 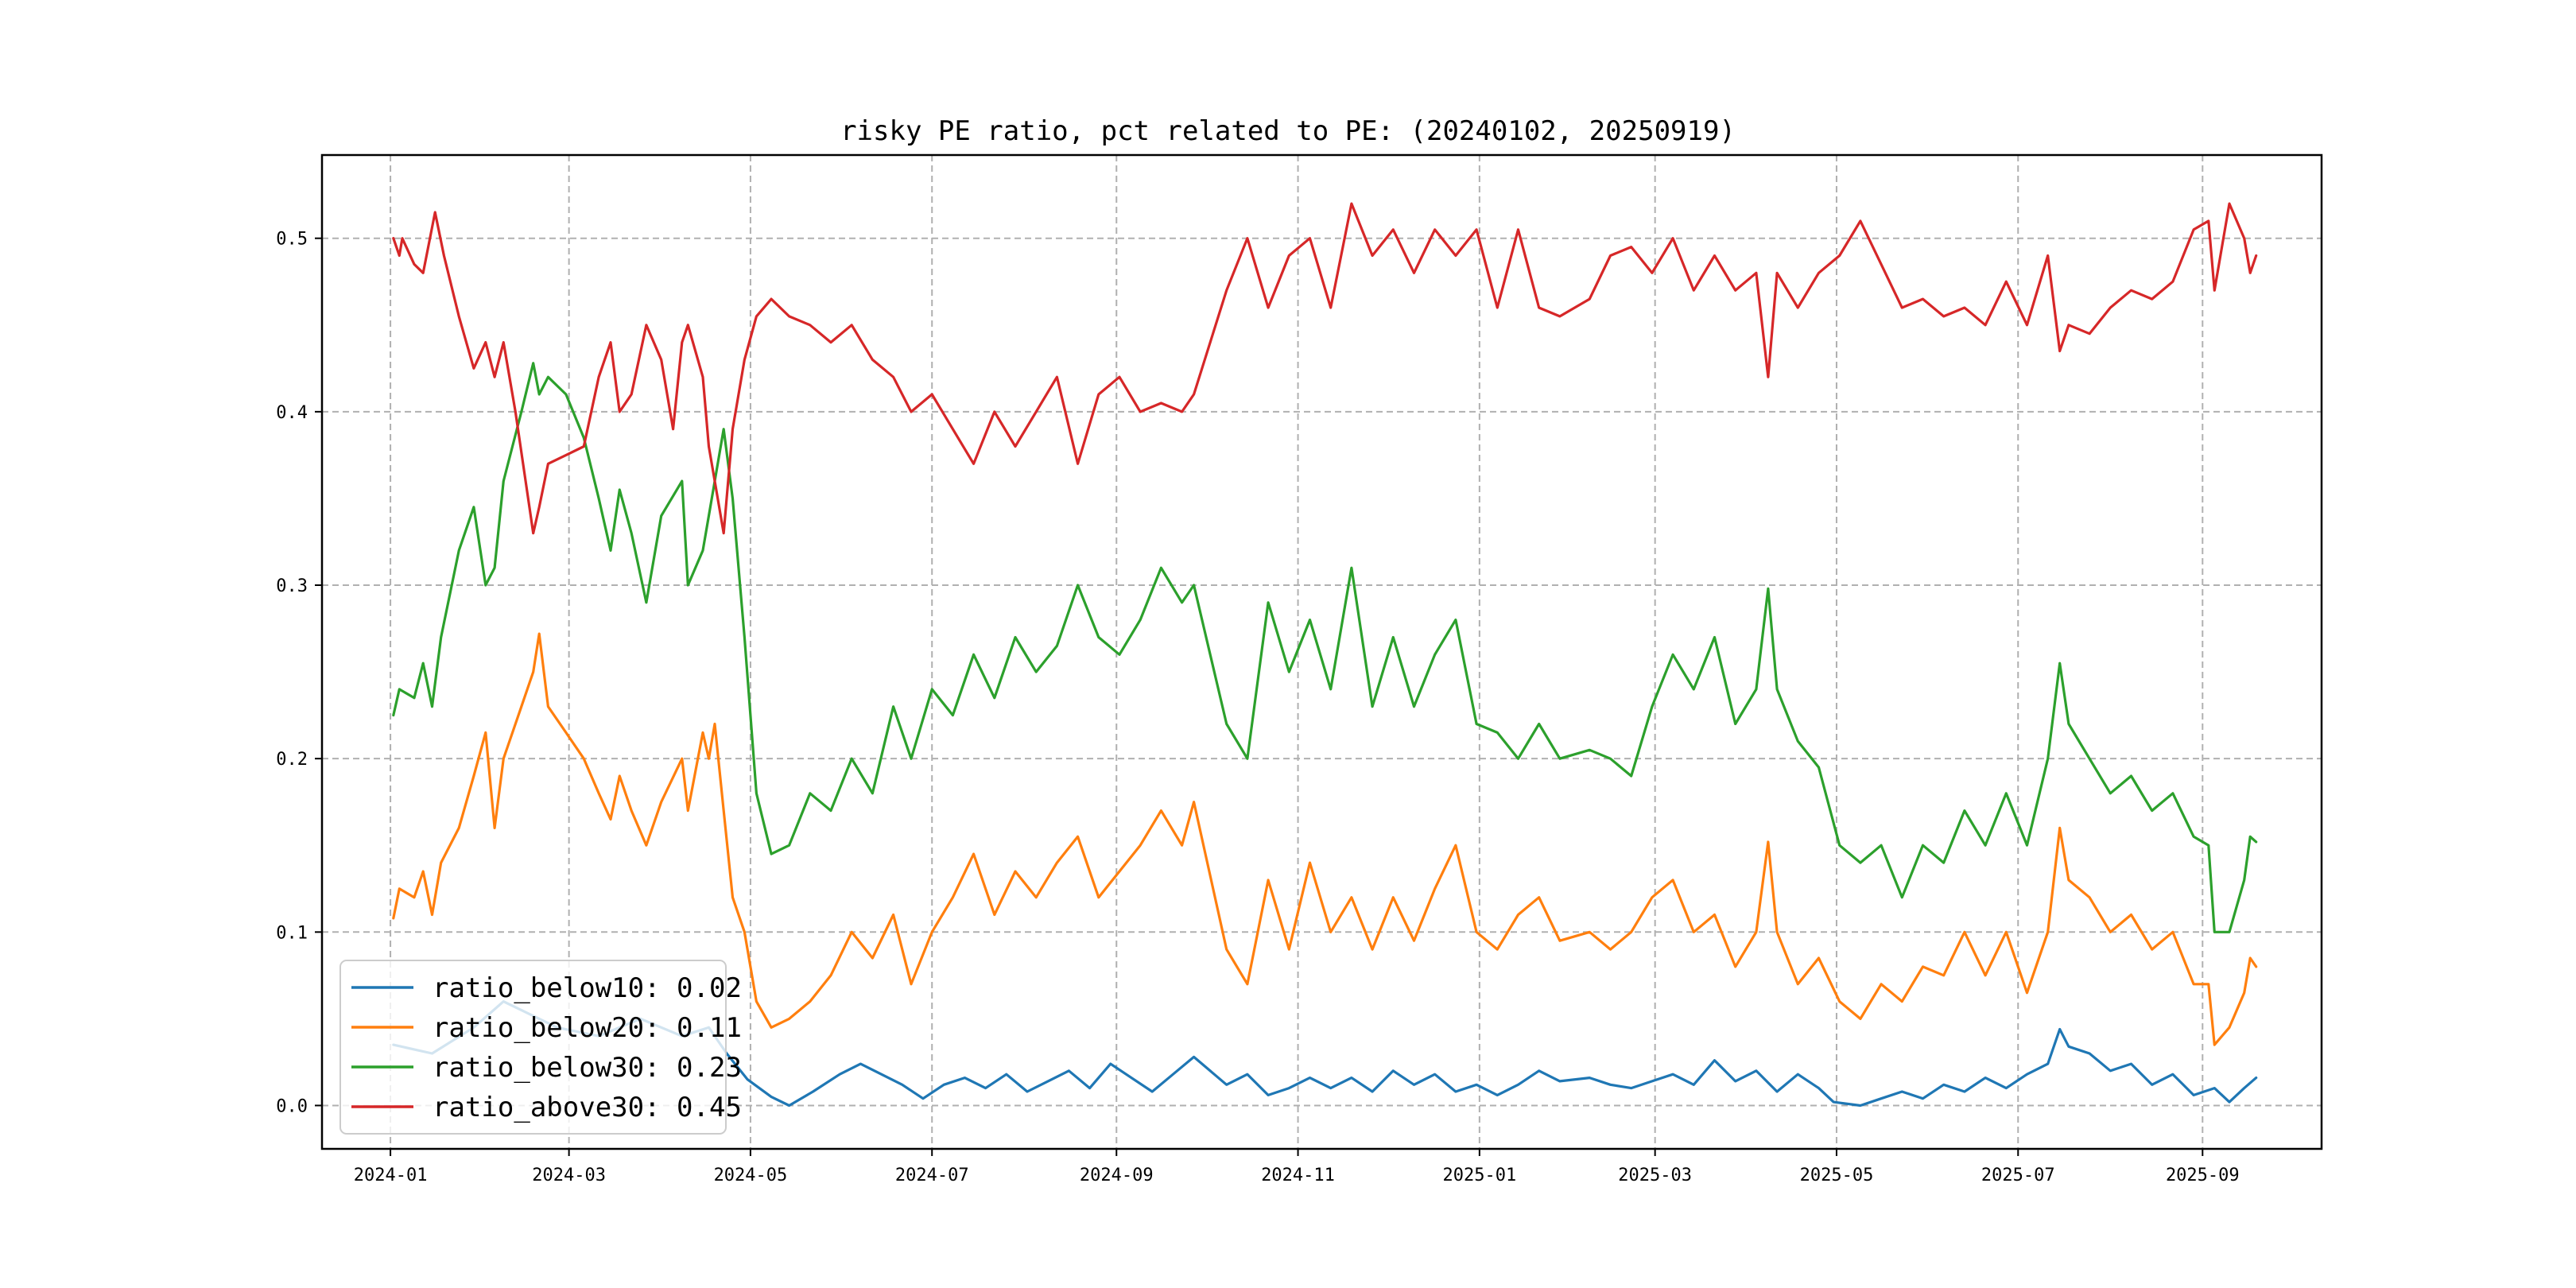 What do you see at coordinates (587, 988) in the screenshot?
I see `legend-label: ratio_below10: 0.02` at bounding box center [587, 988].